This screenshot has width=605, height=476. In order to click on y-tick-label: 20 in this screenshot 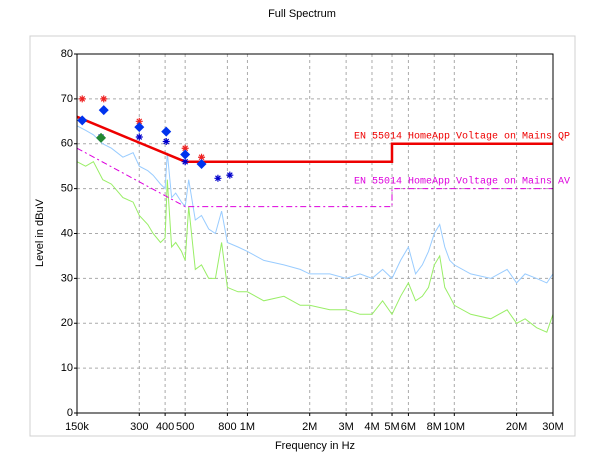, I will do `click(67, 323)`.